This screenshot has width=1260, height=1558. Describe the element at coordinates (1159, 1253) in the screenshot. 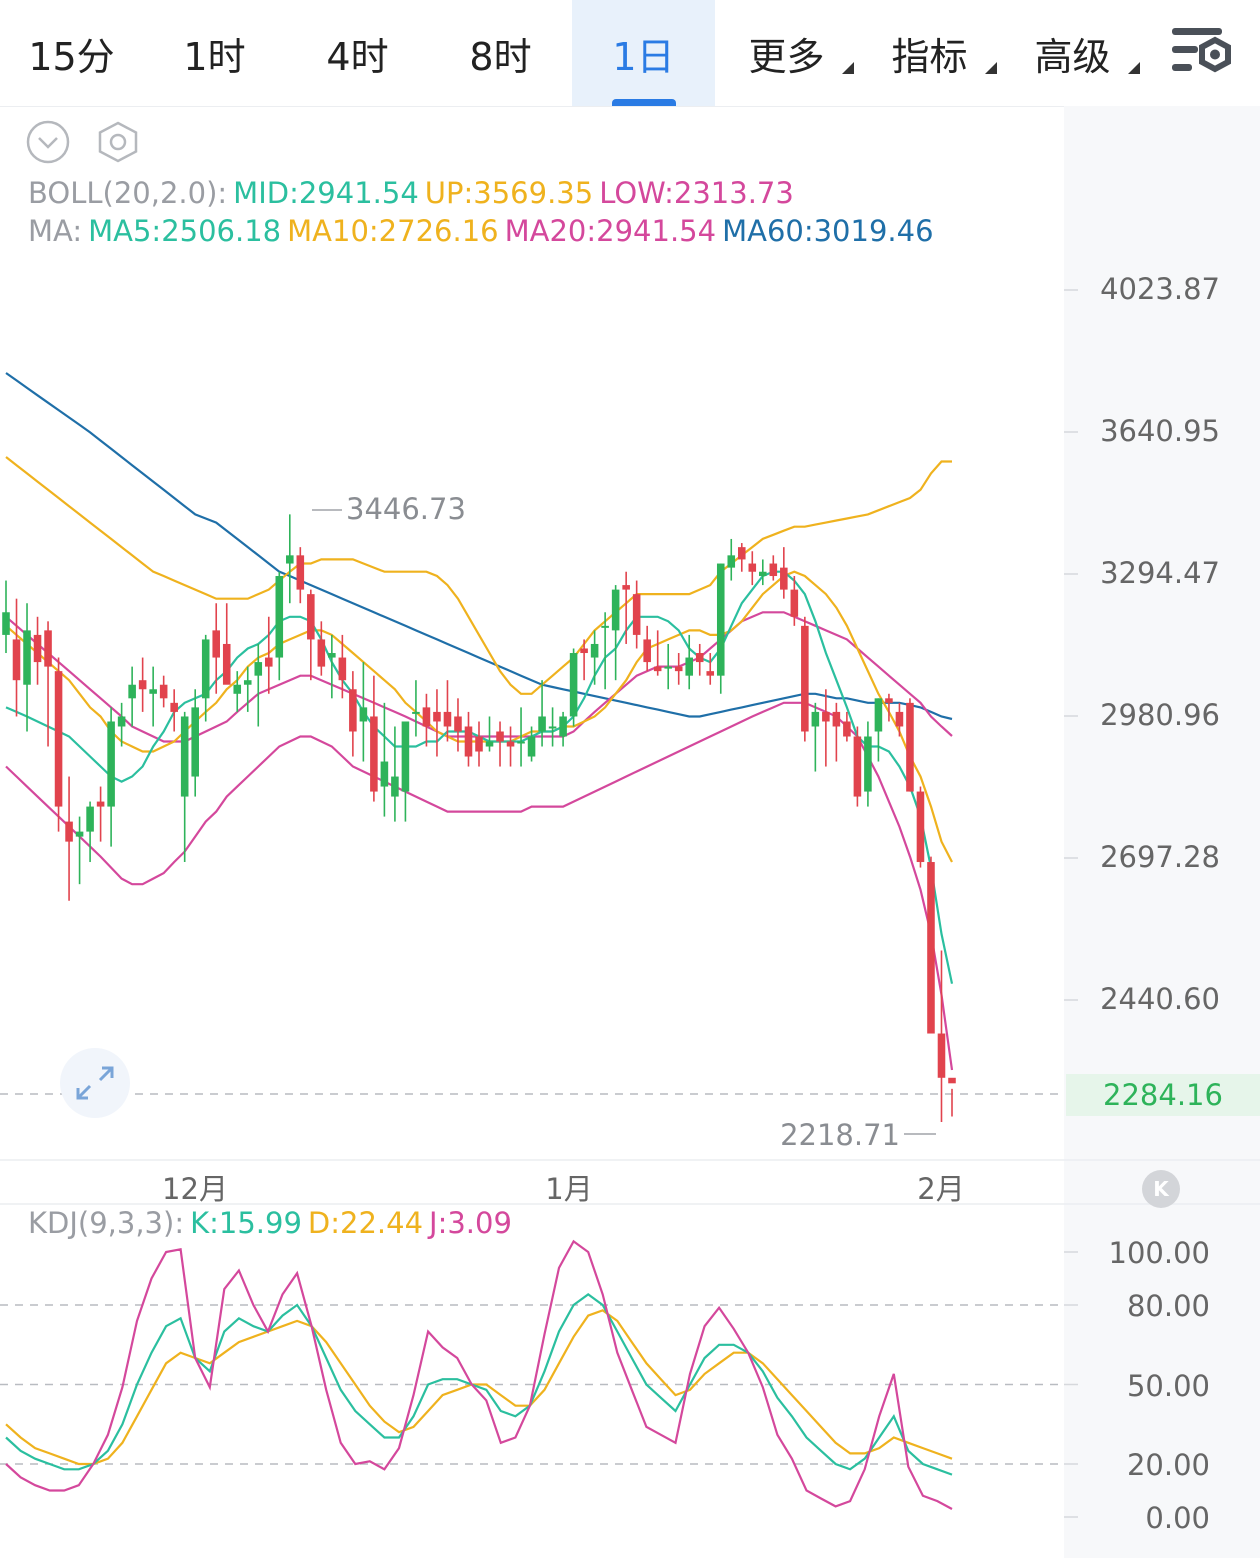

I see `kdj-tick-label: 100.00` at that location.